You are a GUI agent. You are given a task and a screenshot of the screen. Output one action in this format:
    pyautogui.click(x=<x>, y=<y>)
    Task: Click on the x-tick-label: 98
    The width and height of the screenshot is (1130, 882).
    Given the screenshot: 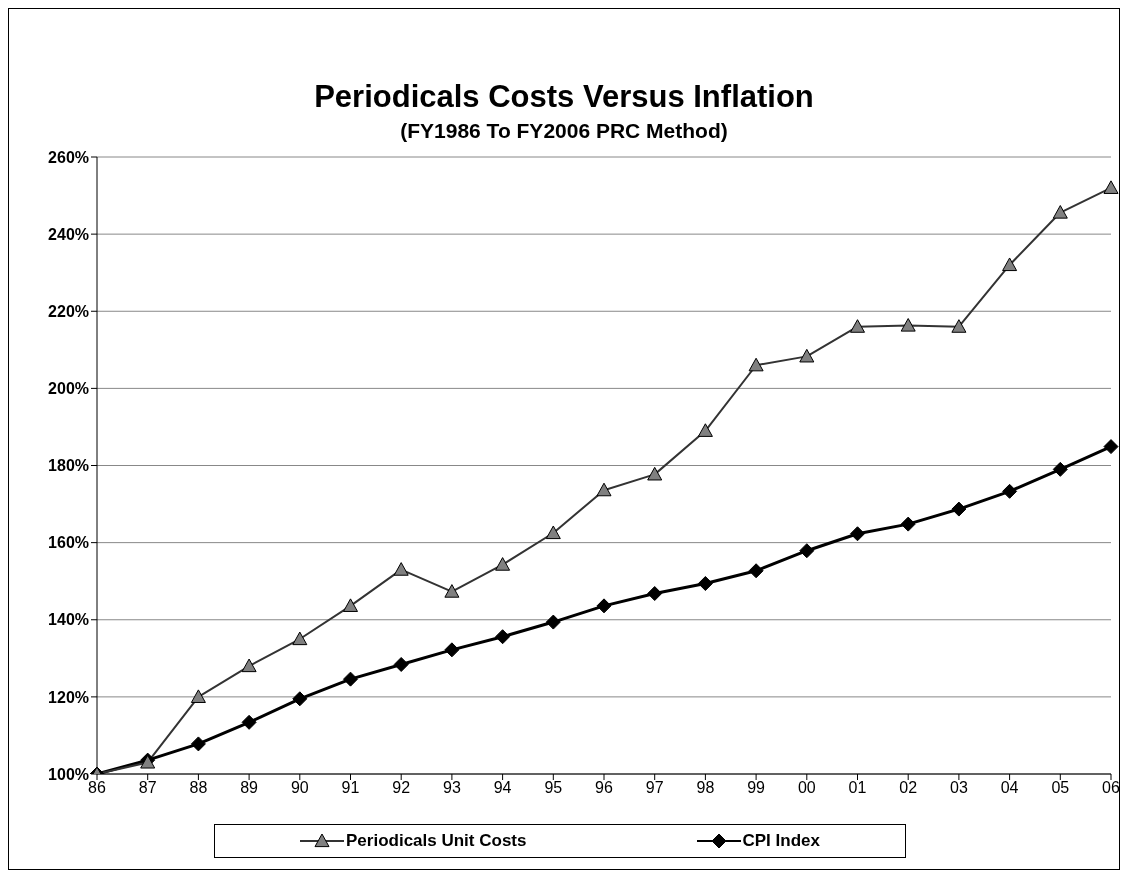 What is the action you would take?
    pyautogui.click(x=705, y=788)
    